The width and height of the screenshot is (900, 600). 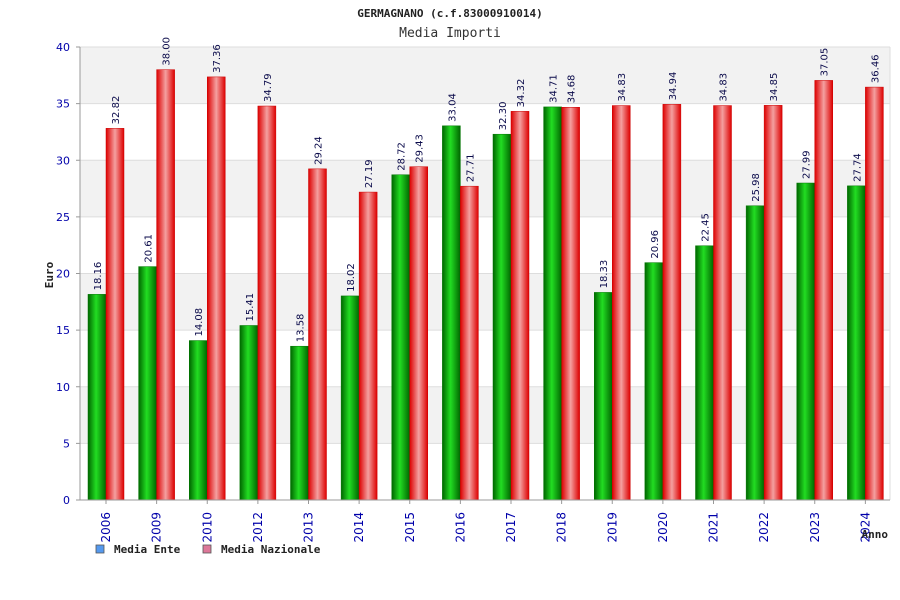 I want to click on bar-media-nazionale-2014, so click(x=368, y=346).